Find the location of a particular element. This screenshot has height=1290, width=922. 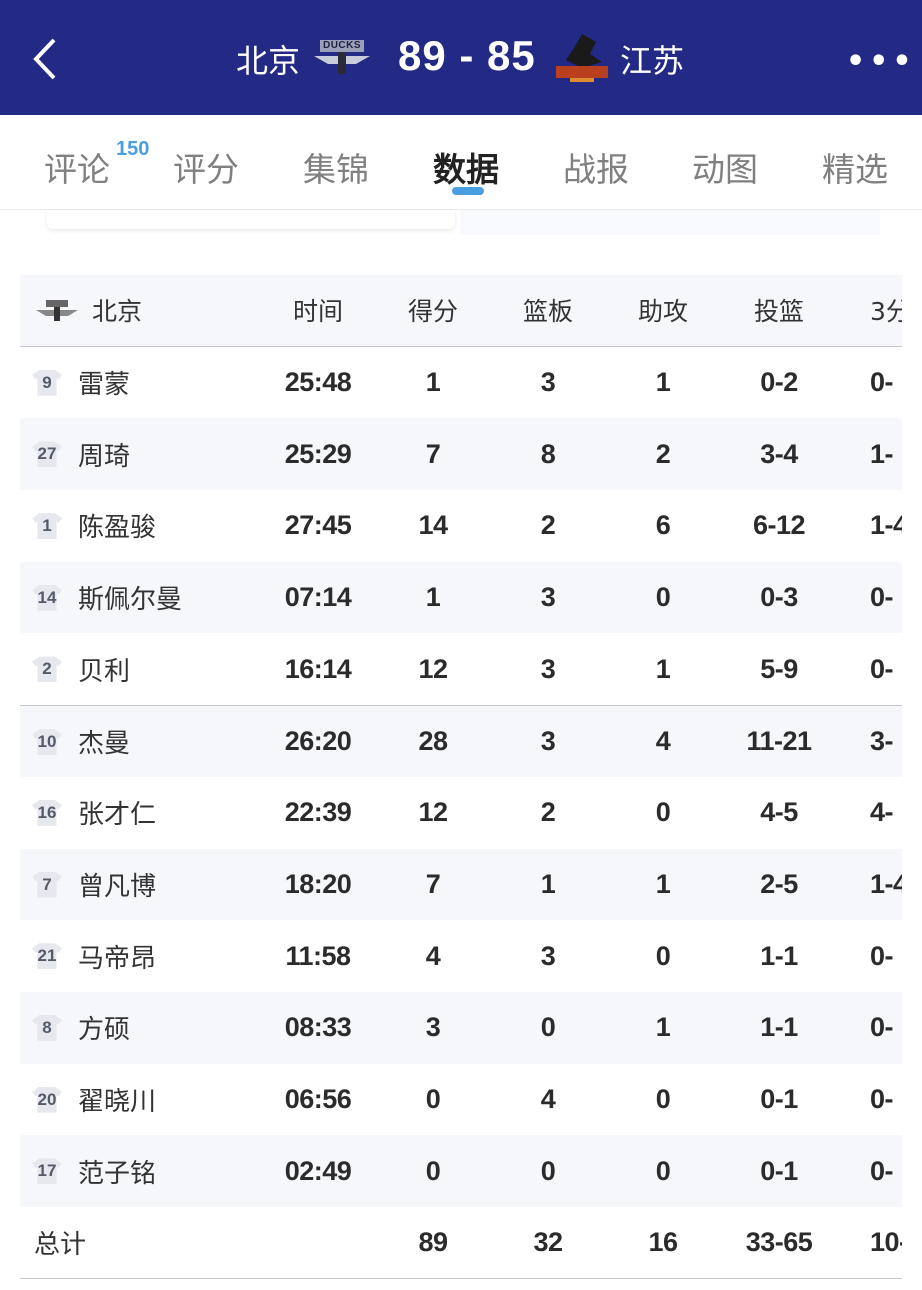

table-header: 北京 时间 得分 篮板 助攻 投篮 3分 is located at coordinates (461, 311).